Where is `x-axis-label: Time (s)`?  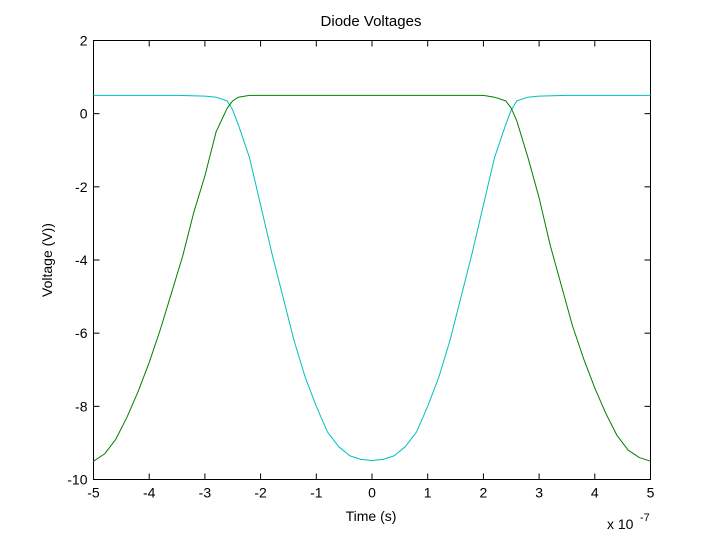
x-axis-label: Time (s) is located at coordinates (371, 516).